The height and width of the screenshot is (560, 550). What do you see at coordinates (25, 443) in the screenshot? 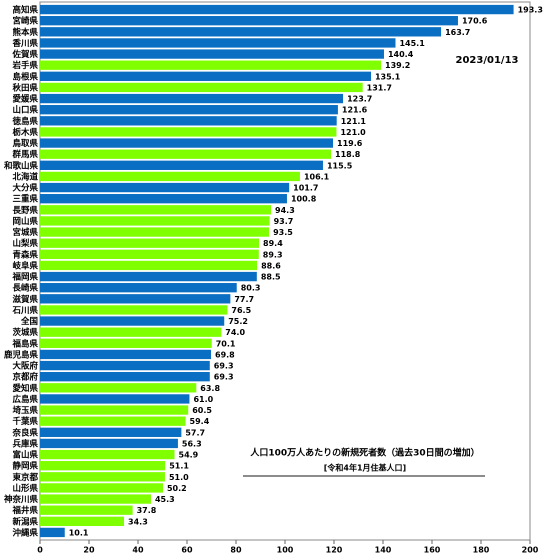
I see `y-tick-label: 兵庫県` at bounding box center [25, 443].